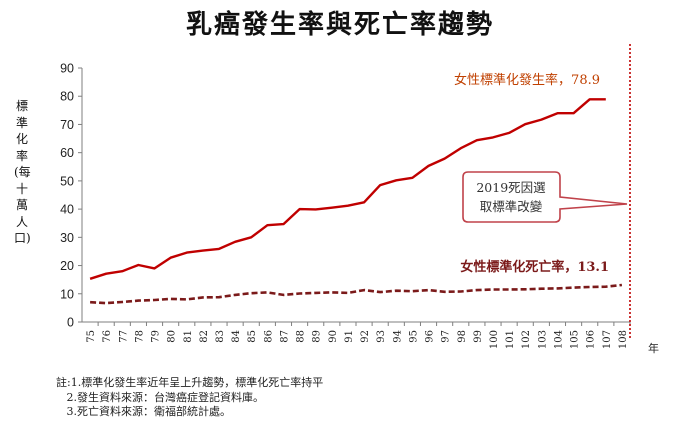 This screenshot has width=680, height=425. What do you see at coordinates (494, 339) in the screenshot?
I see `x-tick-label: 100` at bounding box center [494, 339].